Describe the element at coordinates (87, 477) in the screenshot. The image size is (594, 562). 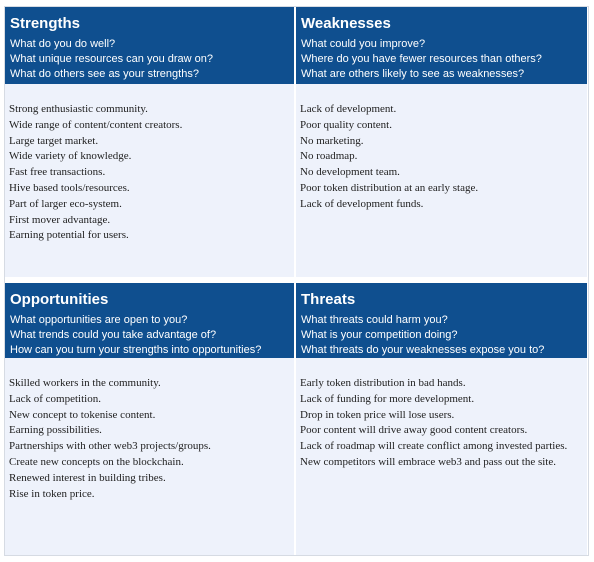
I see `opportunities-item: Renewed interest in building tribes.` at that location.